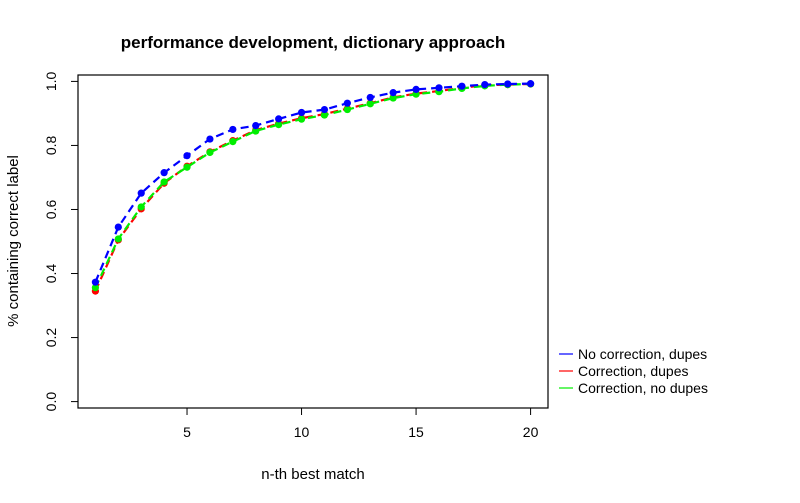 The image size is (800, 503). Describe the element at coordinates (312, 474) in the screenshot. I see `x-axis-label: n-th best match` at that location.